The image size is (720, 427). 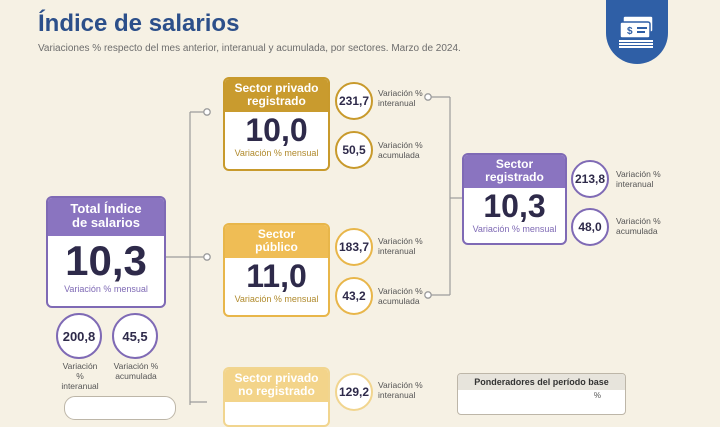 What do you see at coordinates (276, 242) in the screenshot?
I see `sector-publico-title: Sector público` at bounding box center [276, 242].